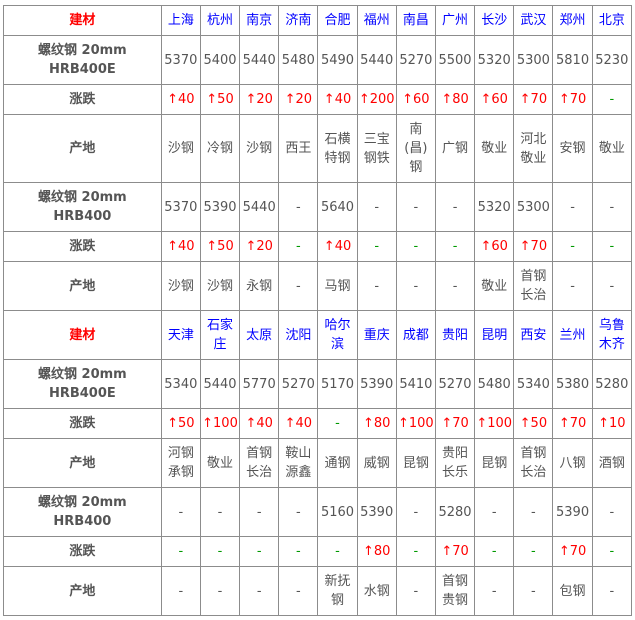  I want to click on city-header: 合肥, so click(337, 20).